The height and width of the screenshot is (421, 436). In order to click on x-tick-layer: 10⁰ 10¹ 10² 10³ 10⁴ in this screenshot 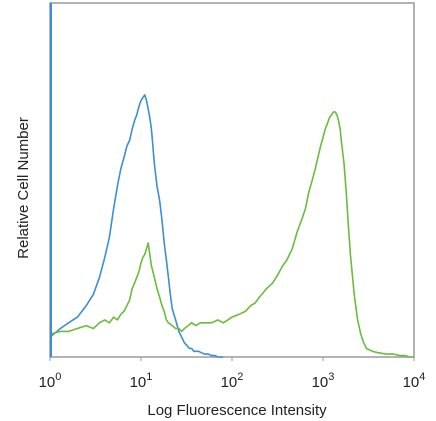, I will do `click(232, 374)`.